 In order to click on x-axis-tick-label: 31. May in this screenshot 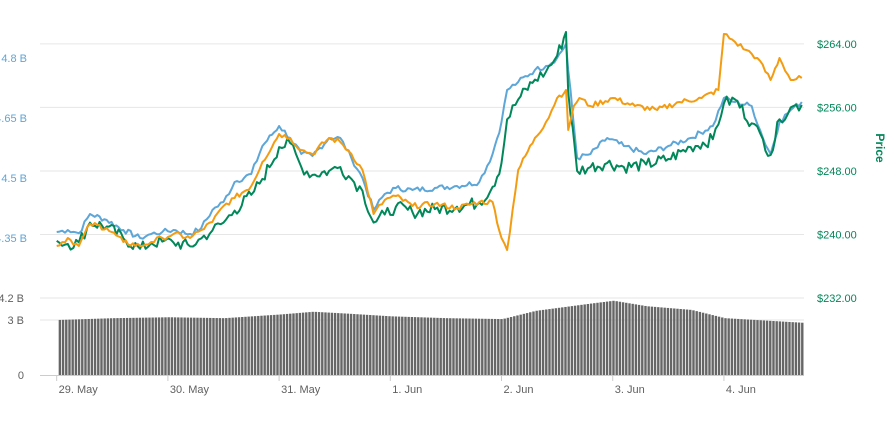, I will do `click(301, 390)`.